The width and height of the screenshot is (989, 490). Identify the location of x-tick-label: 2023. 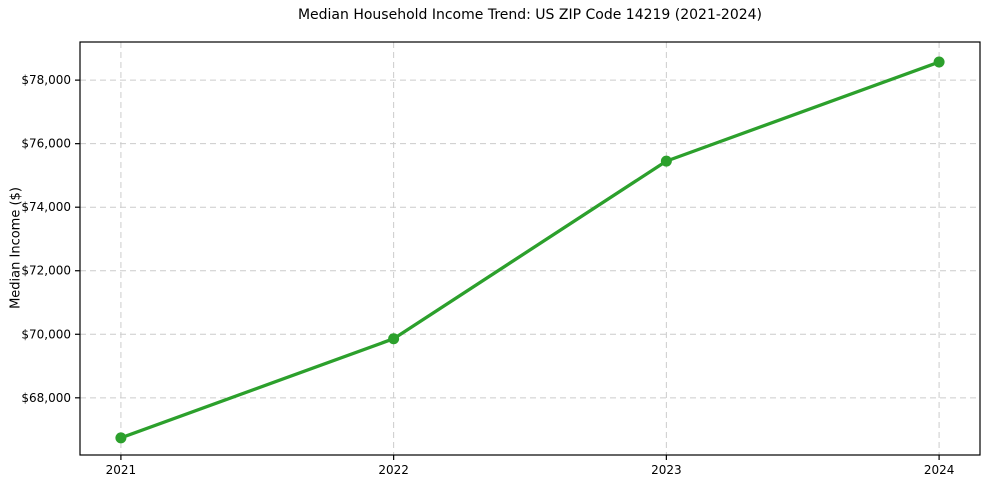
(666, 470).